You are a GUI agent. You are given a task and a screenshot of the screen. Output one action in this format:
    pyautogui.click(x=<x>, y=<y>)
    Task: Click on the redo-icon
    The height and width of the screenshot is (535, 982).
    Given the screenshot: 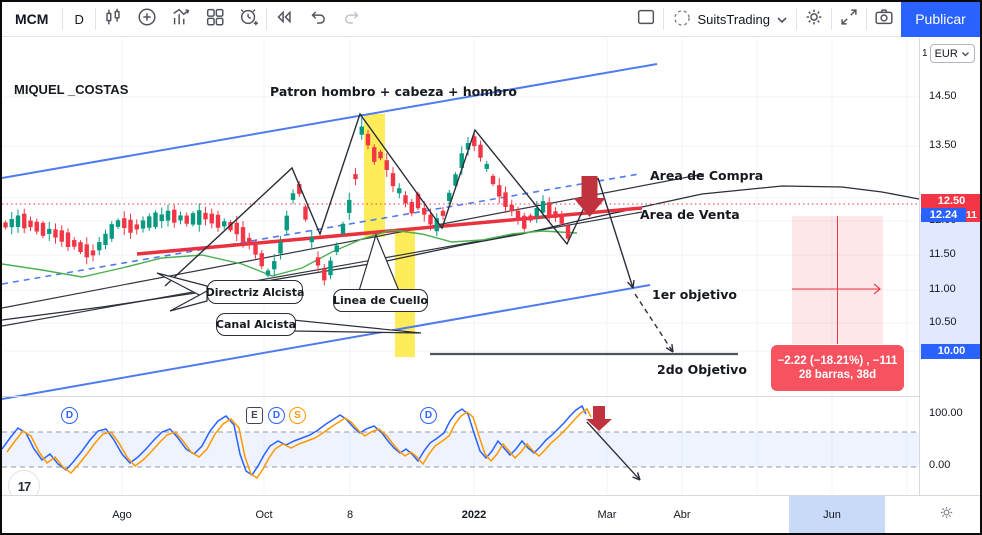 What is the action you would take?
    pyautogui.click(x=352, y=19)
    